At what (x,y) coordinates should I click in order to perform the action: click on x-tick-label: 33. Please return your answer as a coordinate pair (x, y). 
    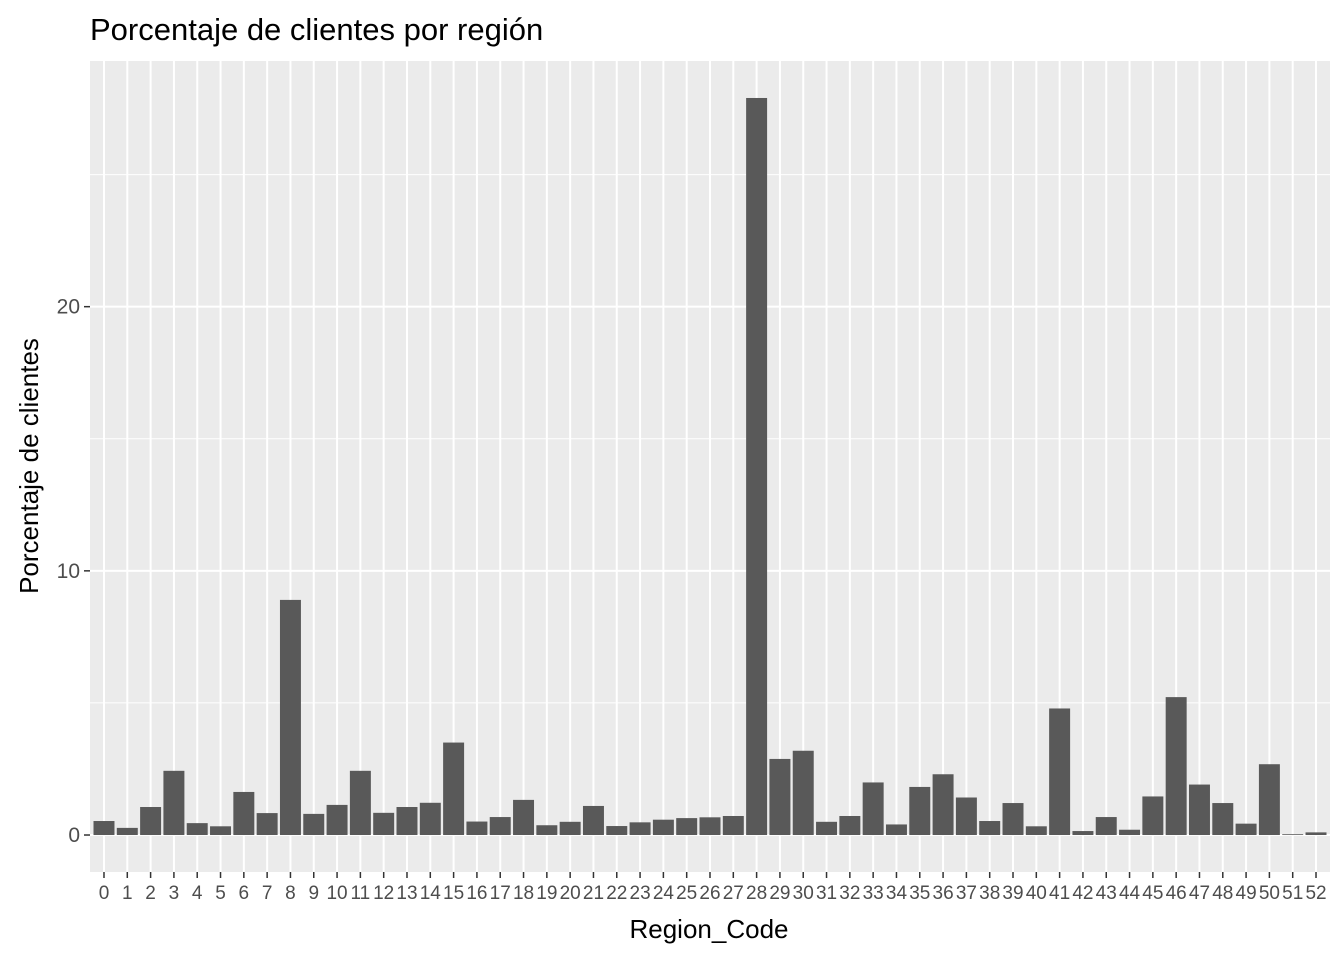
    Looking at the image, I should click on (873, 893).